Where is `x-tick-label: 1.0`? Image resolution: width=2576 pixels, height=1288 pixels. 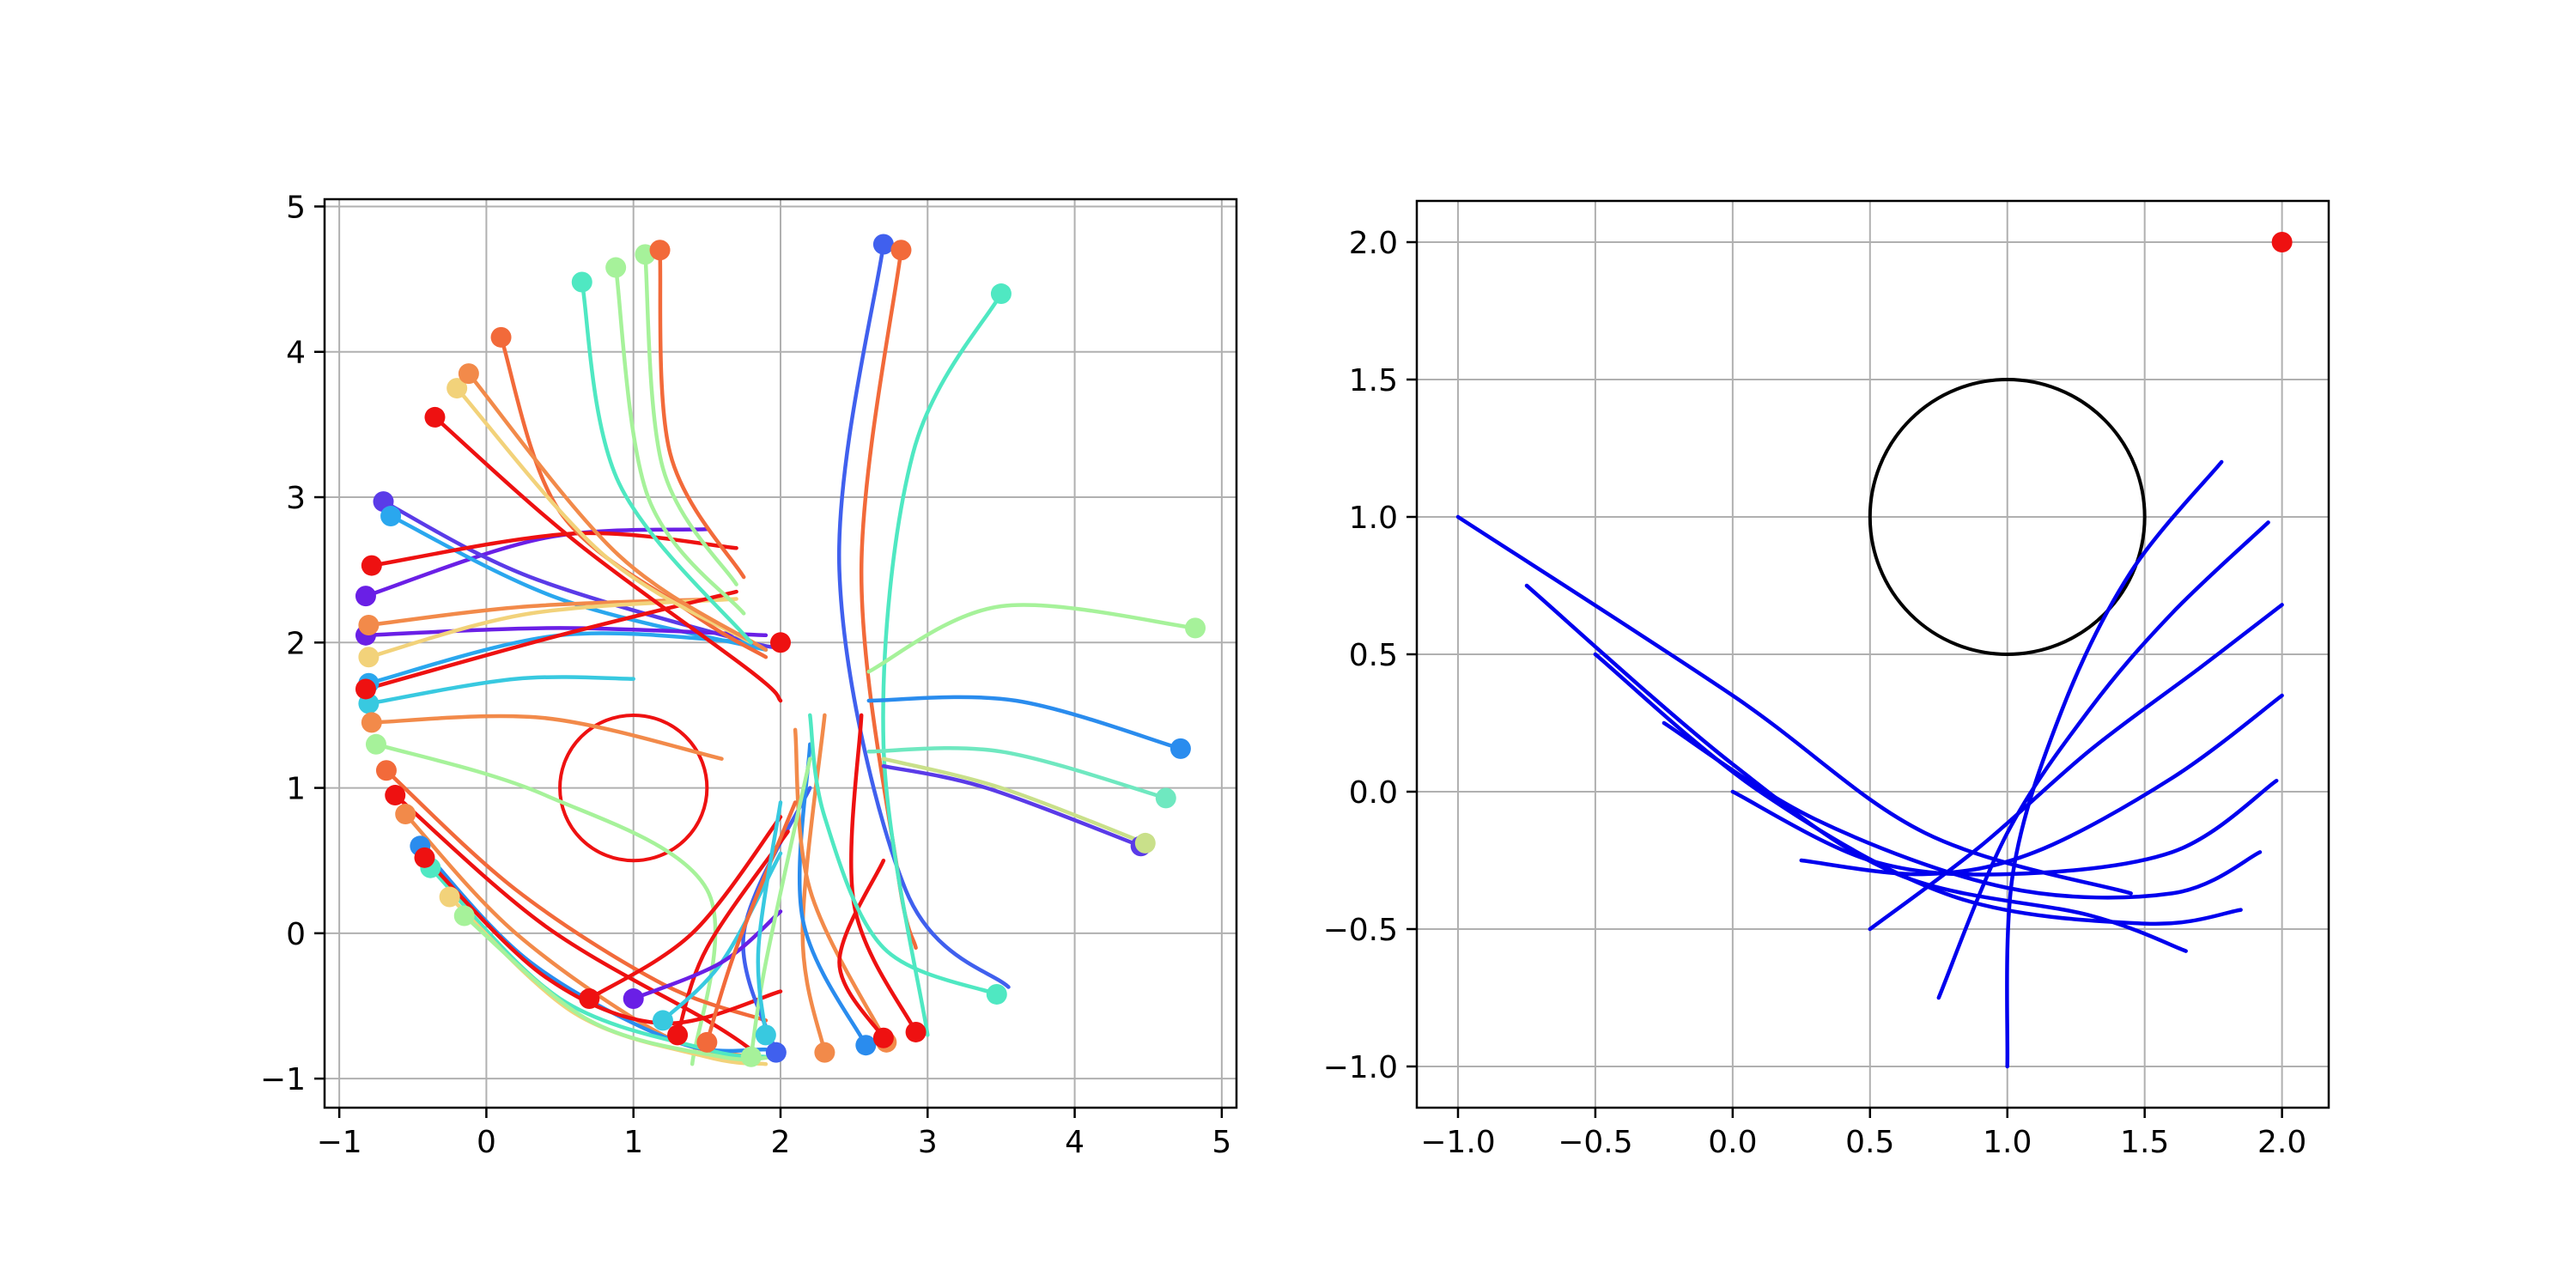 x-tick-label: 1.0 is located at coordinates (2007, 1142).